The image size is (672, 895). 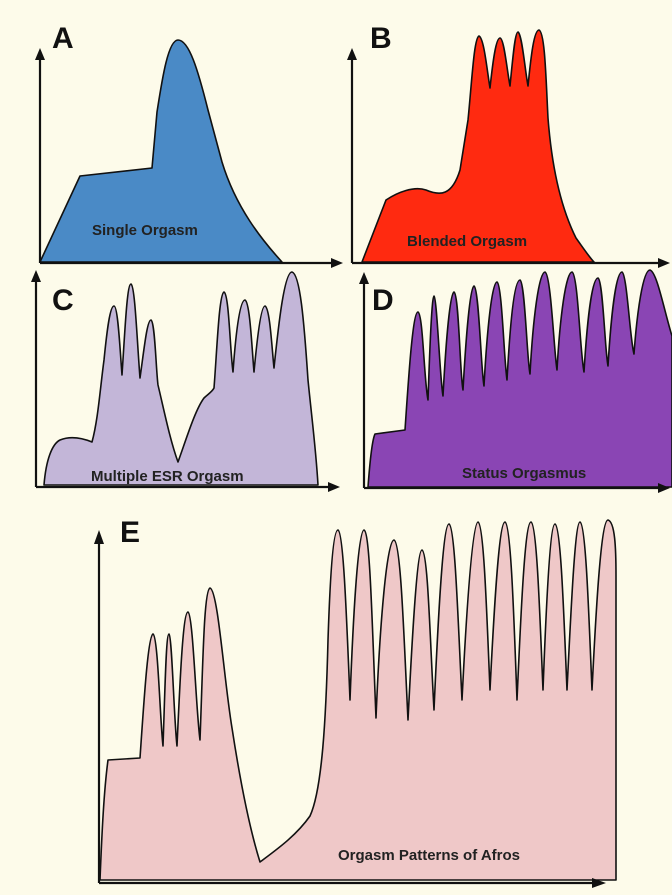 I want to click on panel-c: C Multiple ESR Orgasm, so click(x=185, y=381).